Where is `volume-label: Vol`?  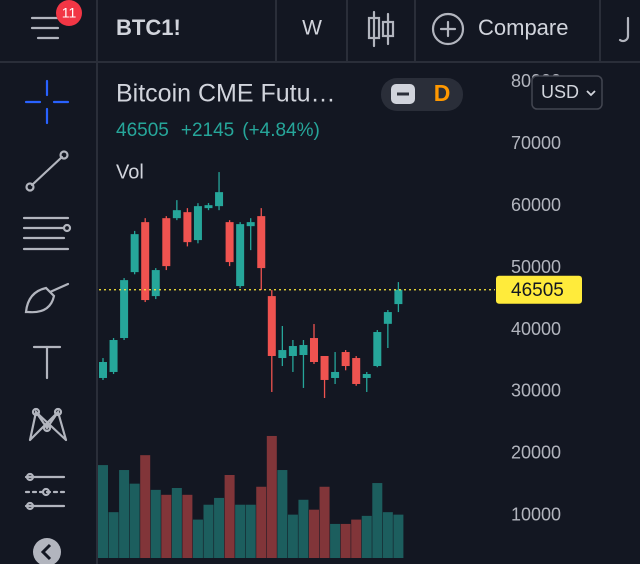
volume-label: Vol is located at coordinates (130, 172).